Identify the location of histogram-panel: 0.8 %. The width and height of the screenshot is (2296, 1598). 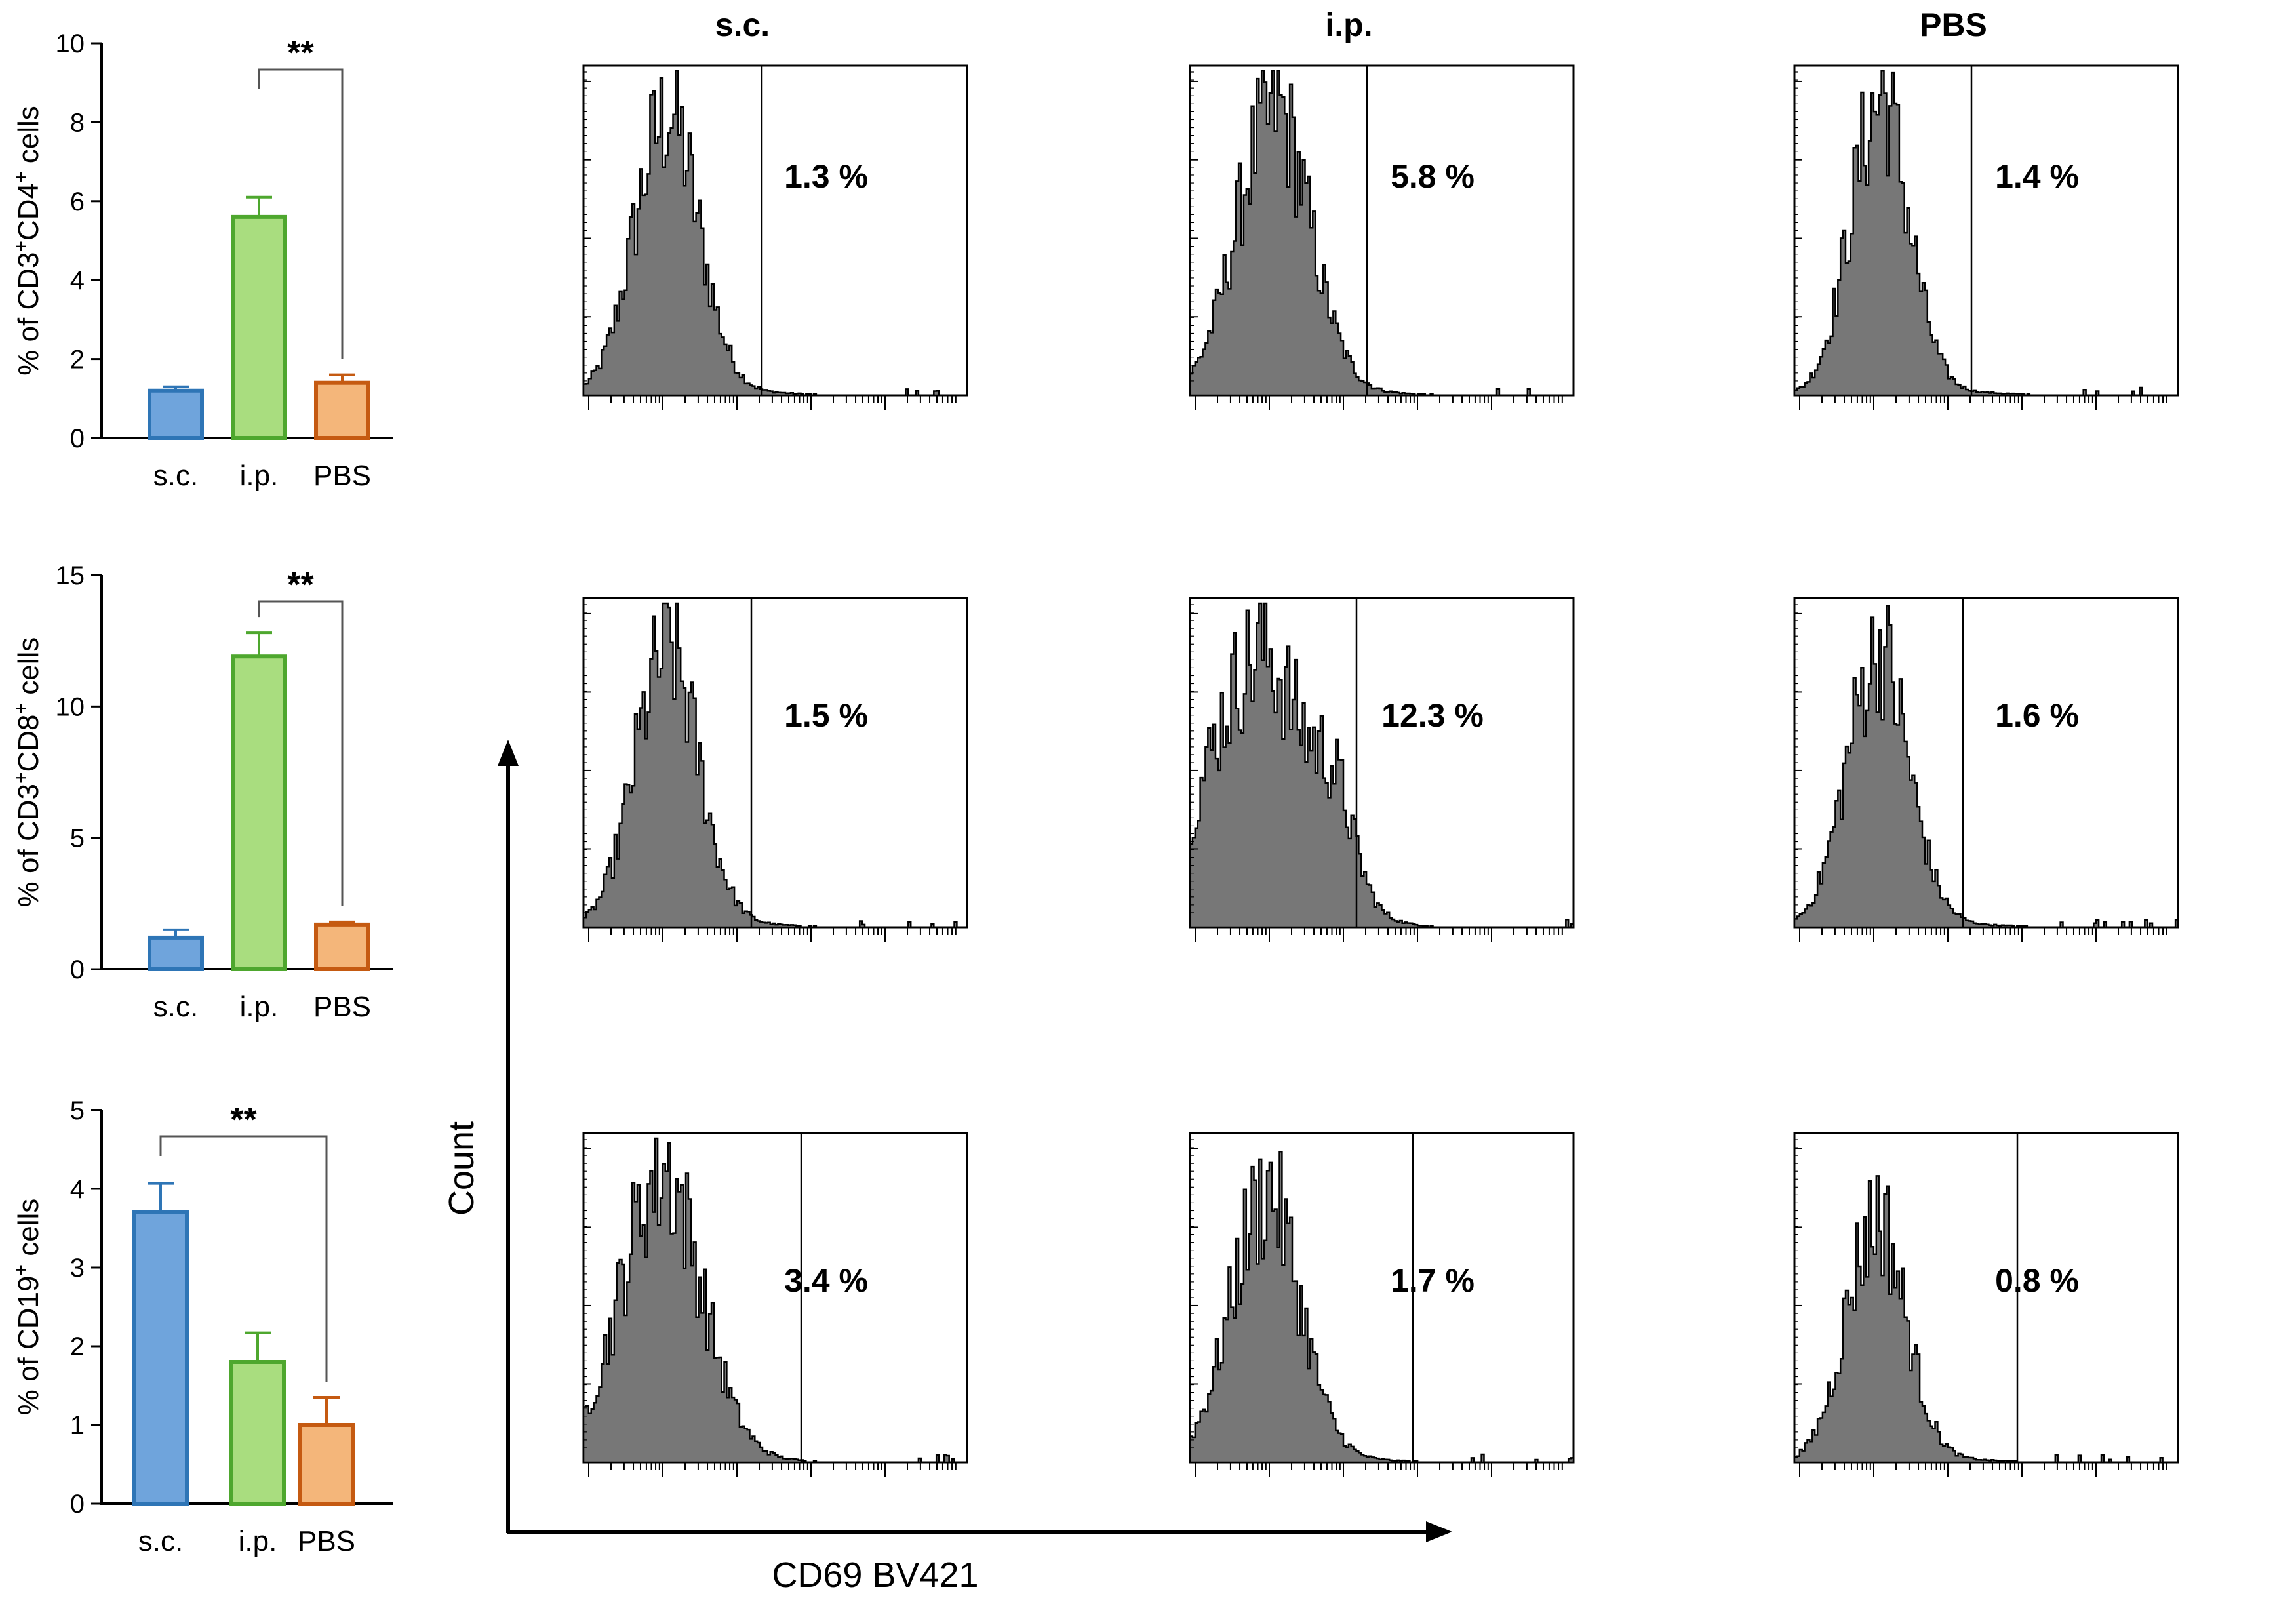
(1986, 1304).